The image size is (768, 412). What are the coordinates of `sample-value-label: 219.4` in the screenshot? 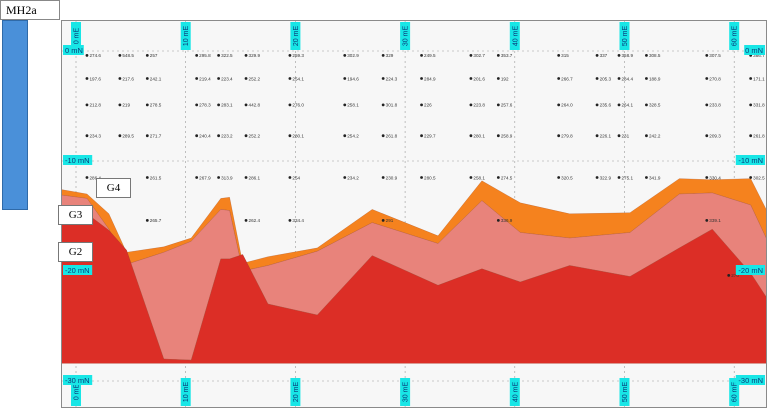 It's located at (205, 78).